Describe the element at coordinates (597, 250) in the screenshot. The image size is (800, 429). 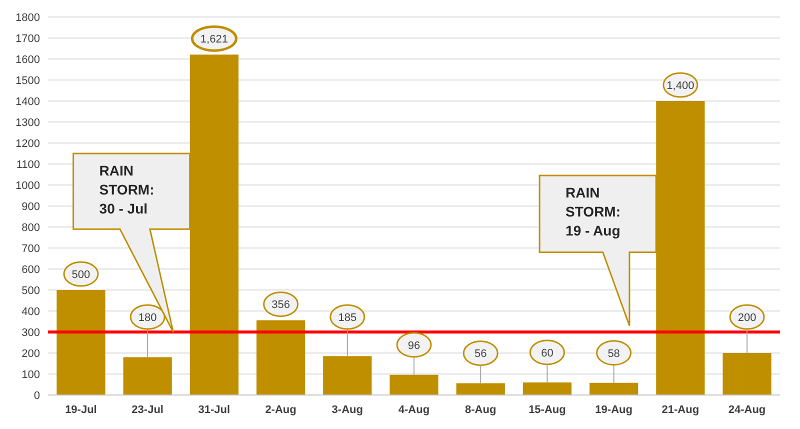
I see `speech-callout: RAIN STORM: 19 - Aug` at that location.